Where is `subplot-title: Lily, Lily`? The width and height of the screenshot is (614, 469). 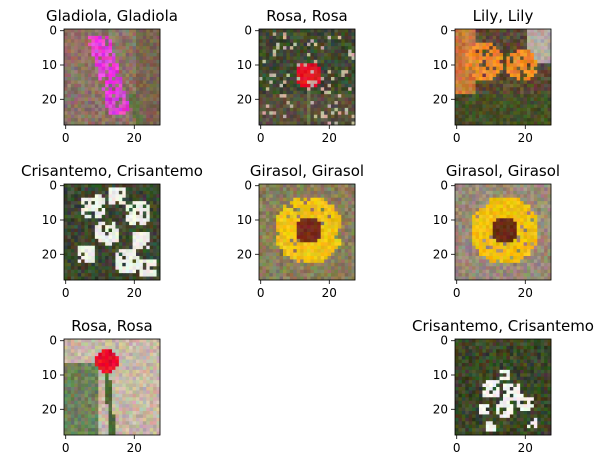 subplot-title: Lily, Lily is located at coordinates (503, 16).